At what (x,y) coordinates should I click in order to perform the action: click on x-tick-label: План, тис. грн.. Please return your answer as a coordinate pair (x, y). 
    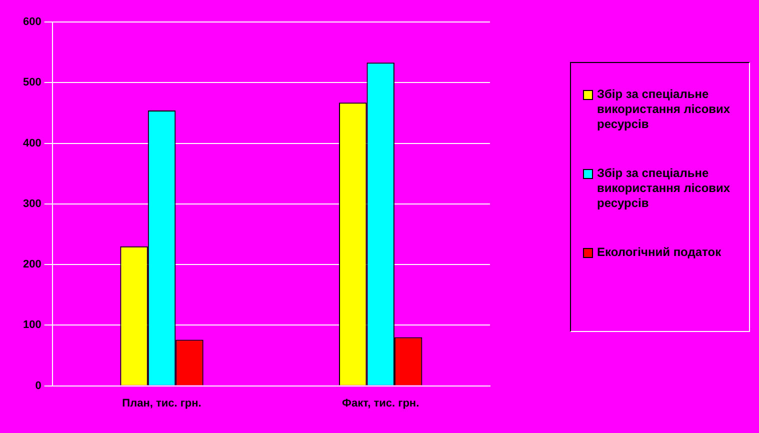
    Looking at the image, I should click on (162, 403).